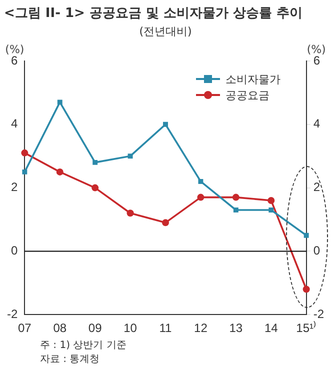 The height and width of the screenshot is (386, 331). What do you see at coordinates (14, 49) in the screenshot?
I see `y-axis-title: (%)` at bounding box center [14, 49].